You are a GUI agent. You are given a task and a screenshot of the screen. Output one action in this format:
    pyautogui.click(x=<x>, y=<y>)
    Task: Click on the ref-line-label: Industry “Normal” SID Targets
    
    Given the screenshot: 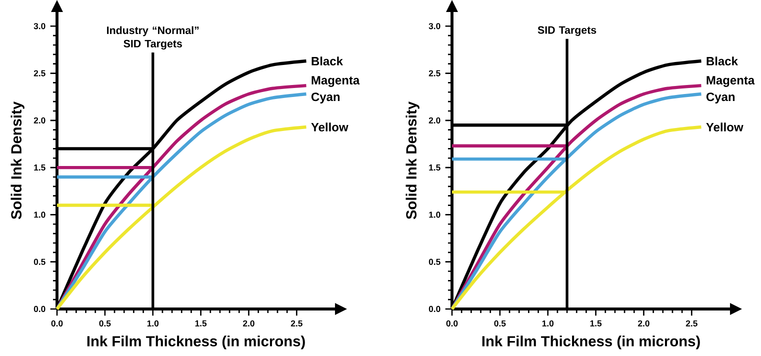 What is the action you would take?
    pyautogui.click(x=153, y=38)
    